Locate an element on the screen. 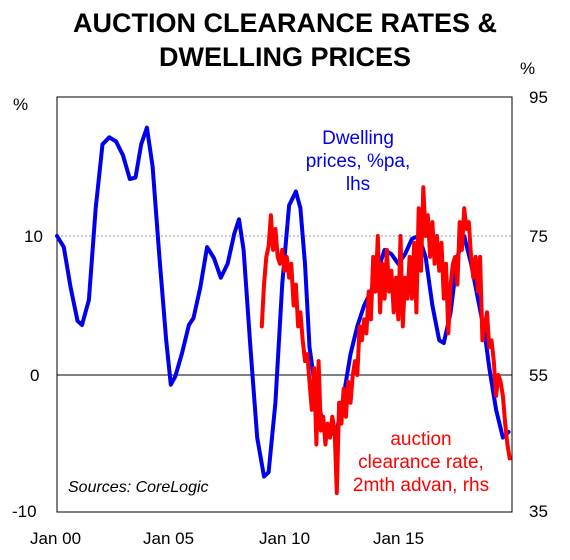 Image resolution: width=570 pixels, height=560 pixels. chart-title-line-2: DWELLING PRICES is located at coordinates (284, 57).